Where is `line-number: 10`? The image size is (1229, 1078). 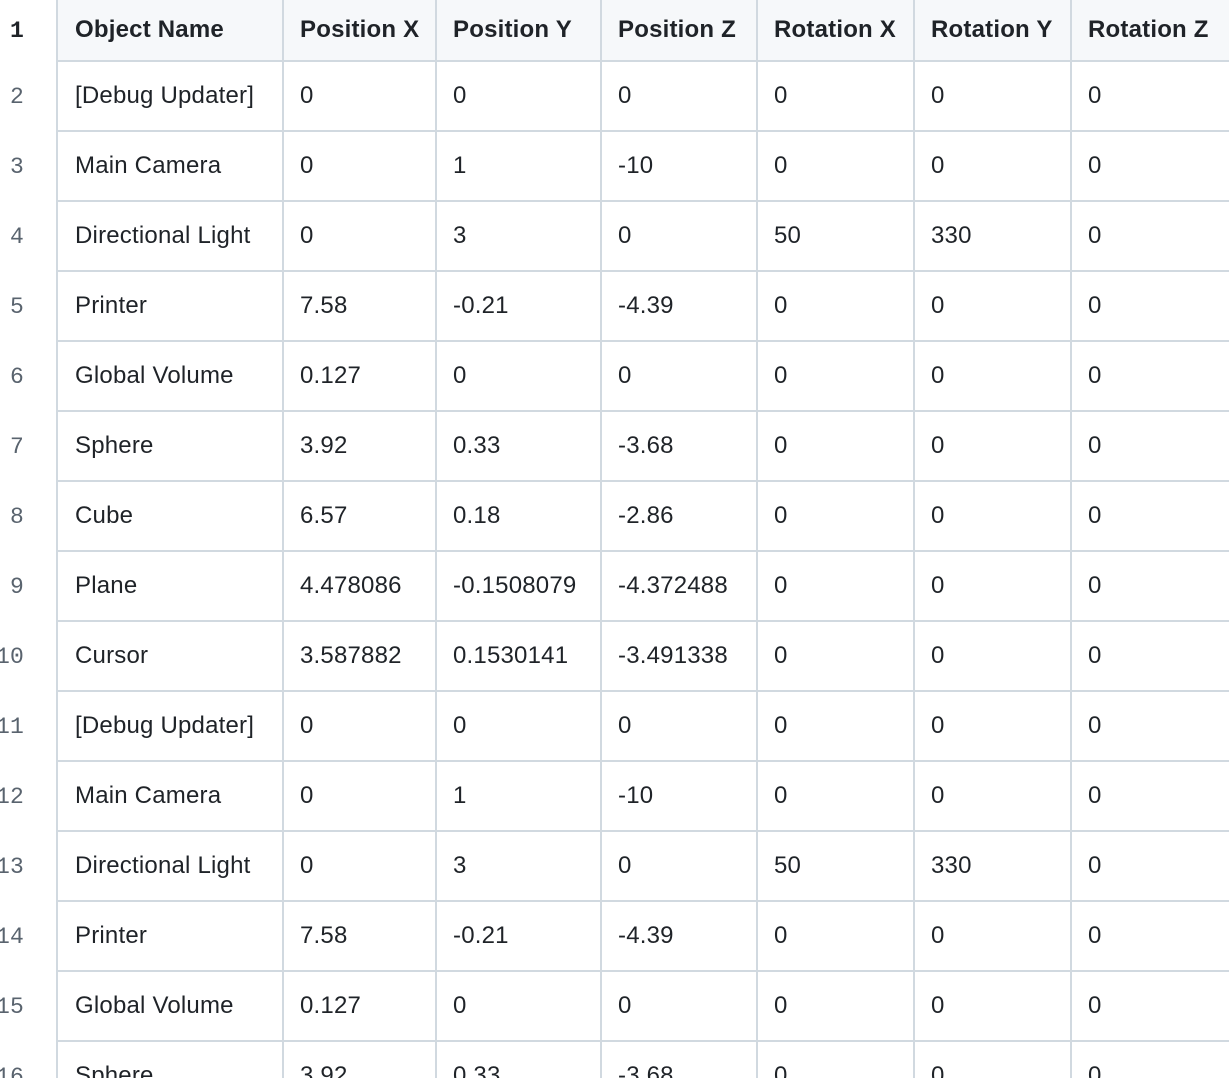
line-number: 10 is located at coordinates (29, 657).